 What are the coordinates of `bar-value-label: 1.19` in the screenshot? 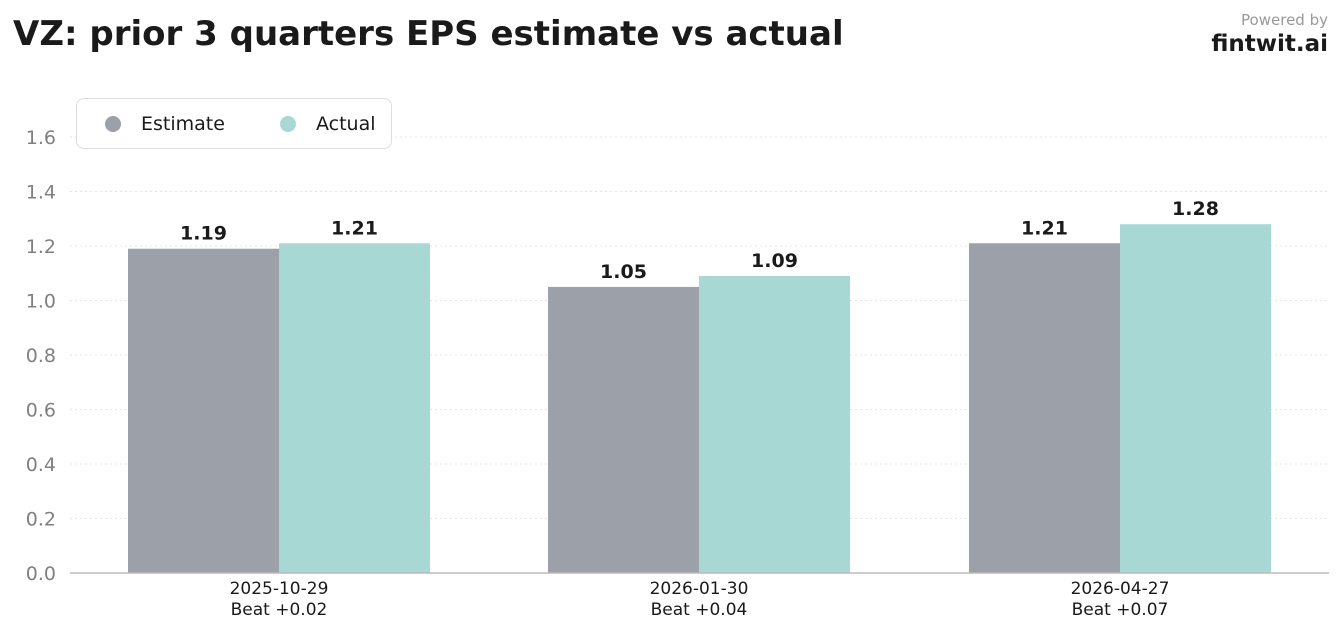 It's located at (203, 234).